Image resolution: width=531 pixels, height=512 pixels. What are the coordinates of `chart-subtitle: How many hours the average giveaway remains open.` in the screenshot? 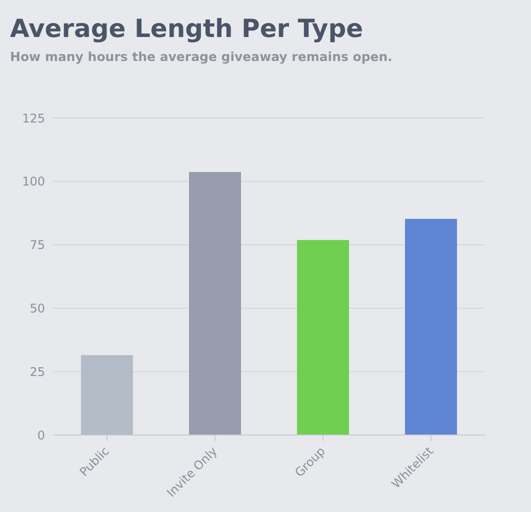 It's located at (201, 56).